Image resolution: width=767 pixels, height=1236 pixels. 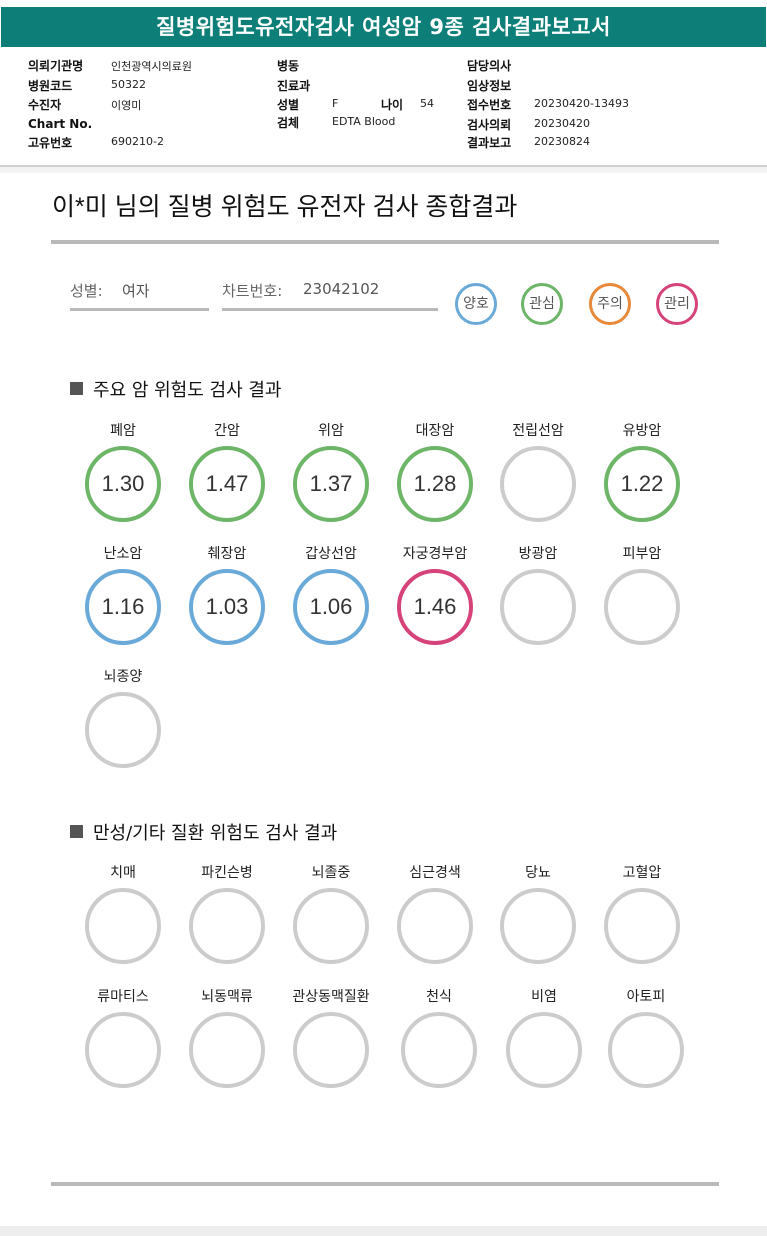 I want to click on request-label: 검사의뢰, so click(x=489, y=125).